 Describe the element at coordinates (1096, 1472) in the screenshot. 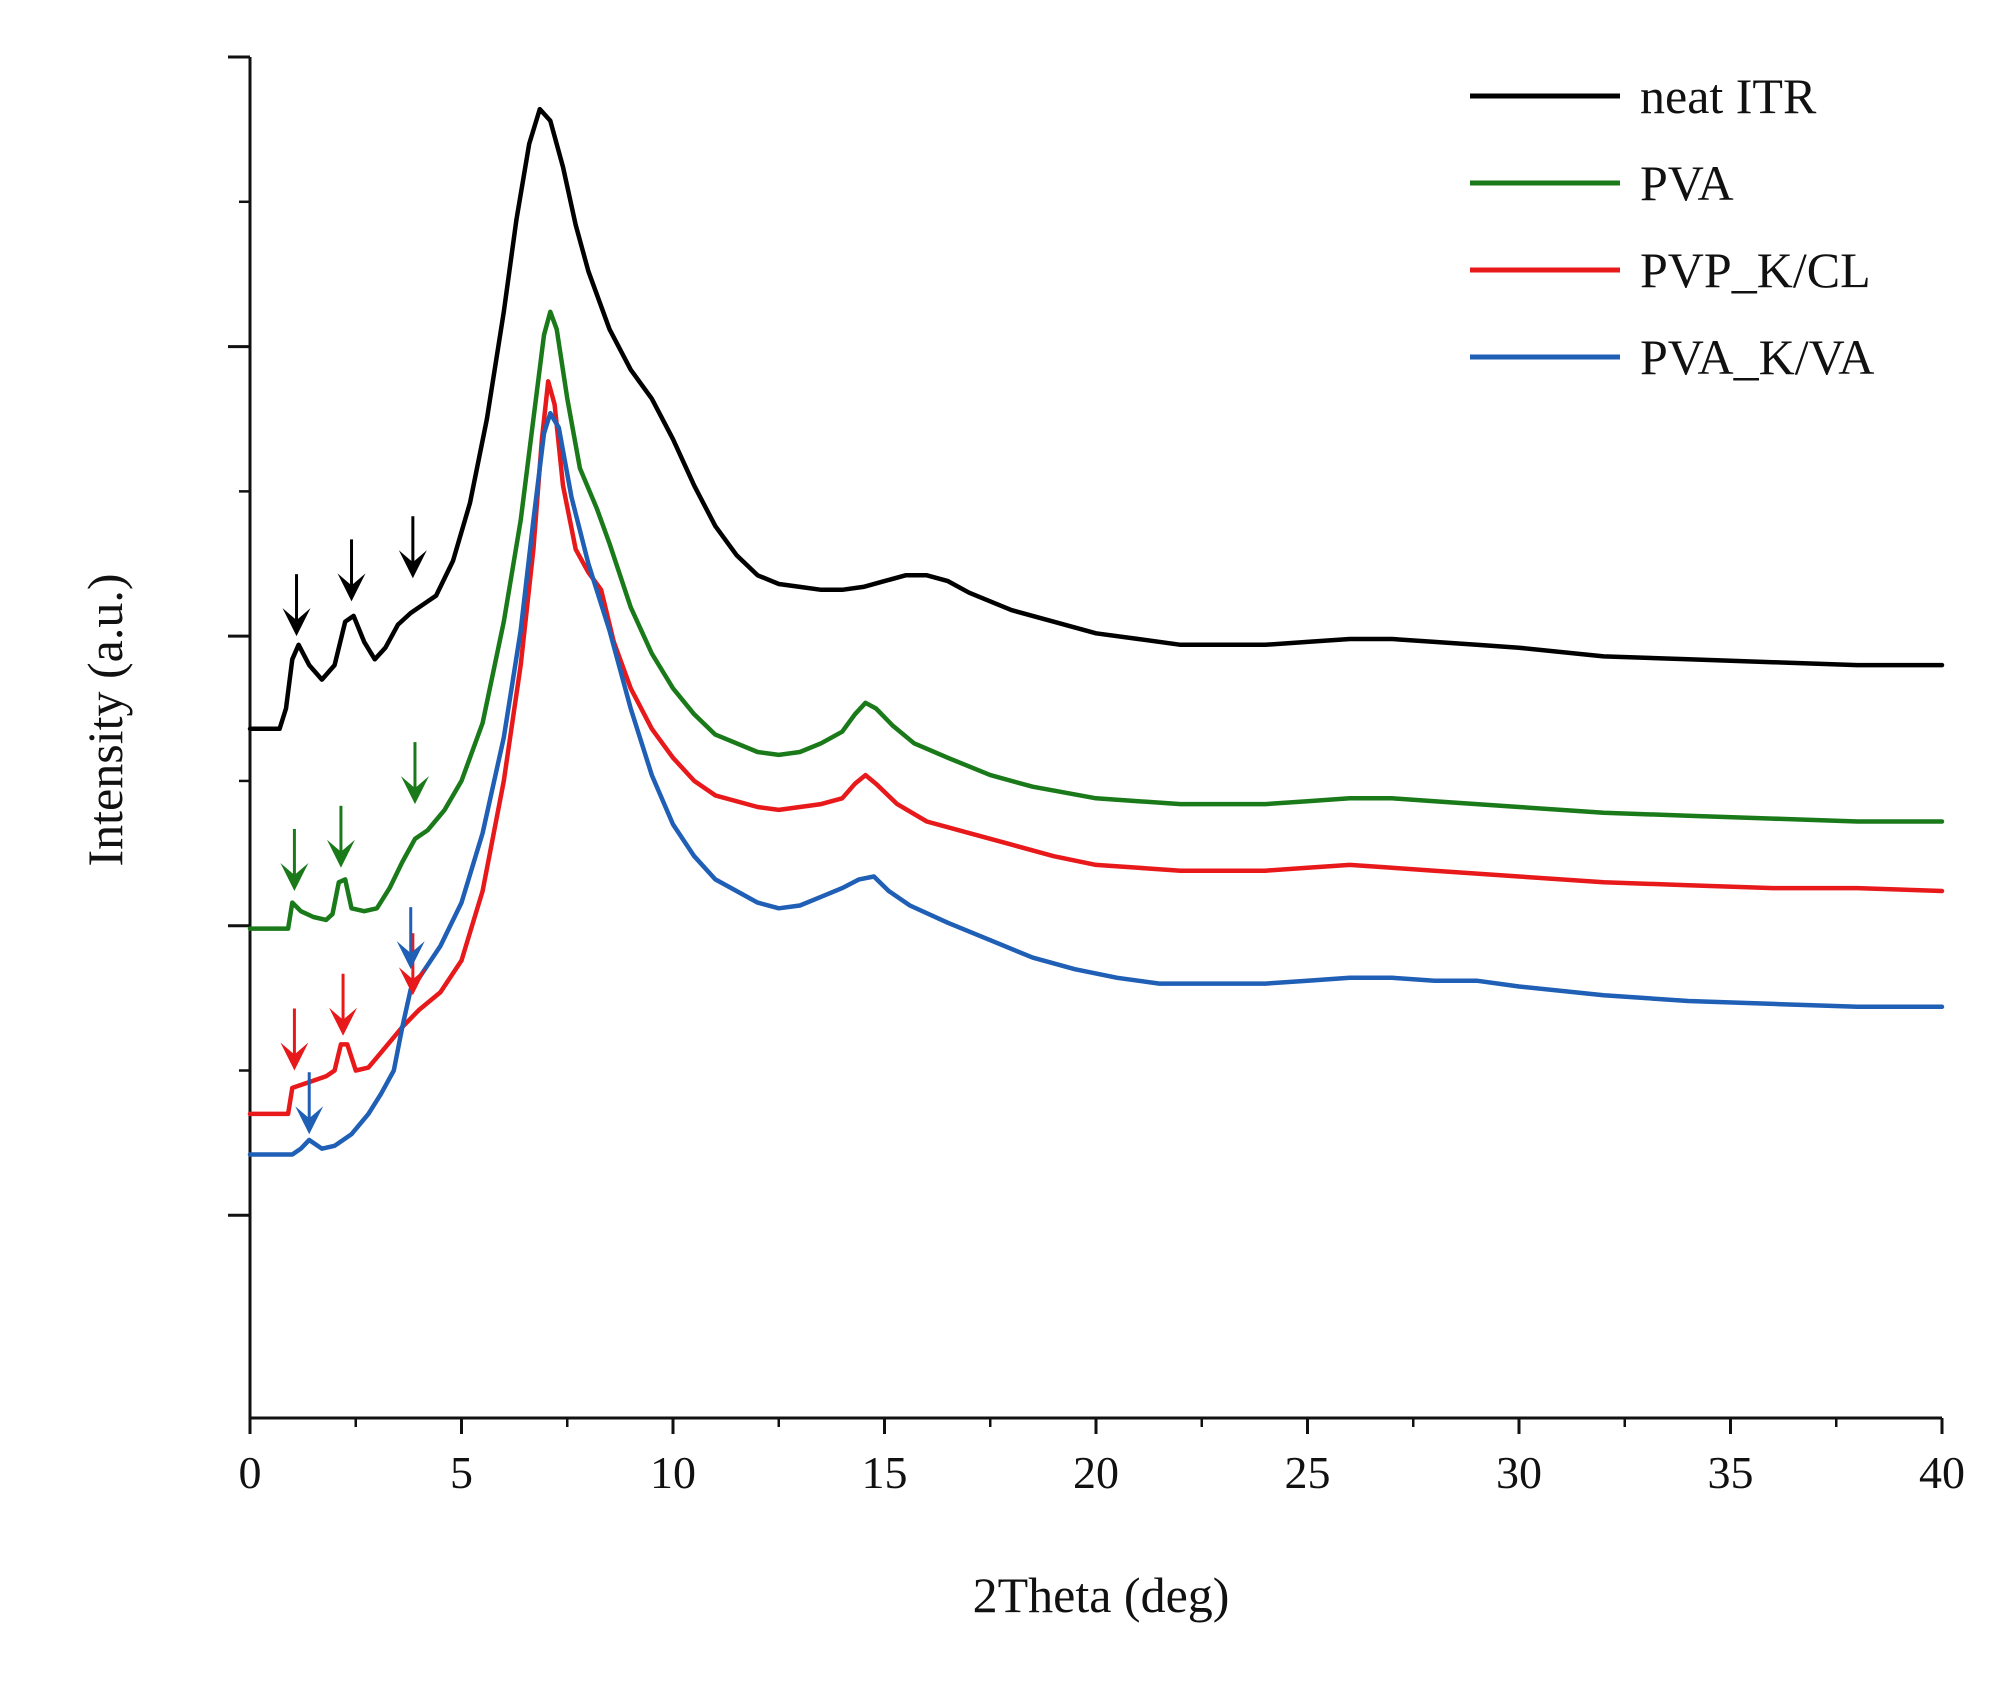

I see `x-tick-label: 20` at that location.